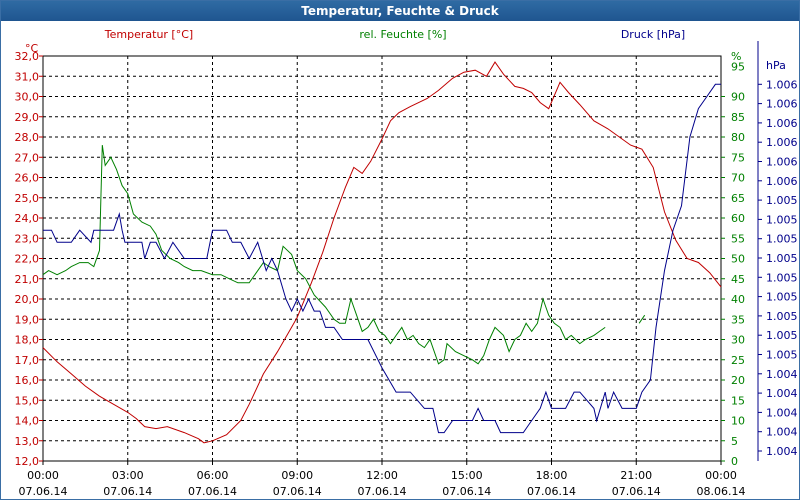 The image size is (800, 500). What do you see at coordinates (32, 48) in the screenshot?
I see `temp-unit-label: °C` at bounding box center [32, 48].